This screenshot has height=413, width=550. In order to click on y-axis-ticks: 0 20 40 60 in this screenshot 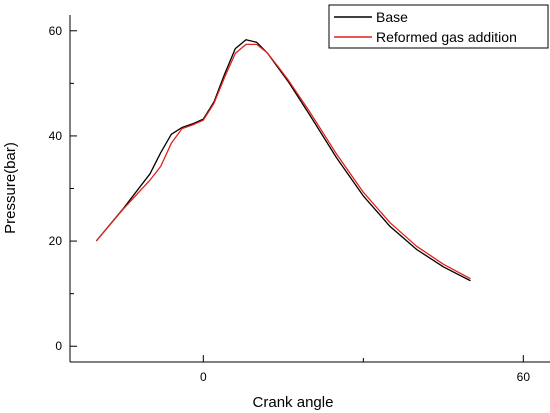, I will do `click(63, 188)`.